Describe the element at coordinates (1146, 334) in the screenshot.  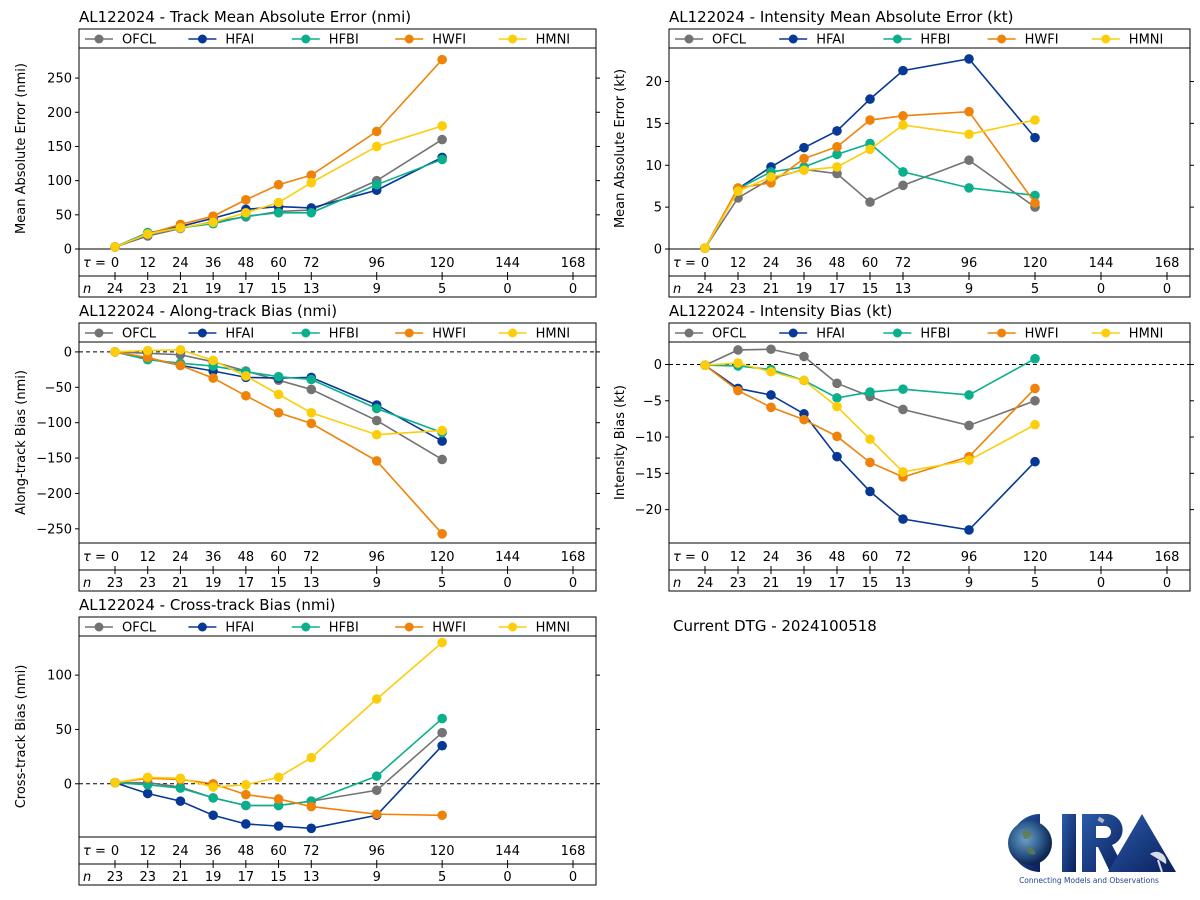
I see `legend-label: HMNI` at that location.